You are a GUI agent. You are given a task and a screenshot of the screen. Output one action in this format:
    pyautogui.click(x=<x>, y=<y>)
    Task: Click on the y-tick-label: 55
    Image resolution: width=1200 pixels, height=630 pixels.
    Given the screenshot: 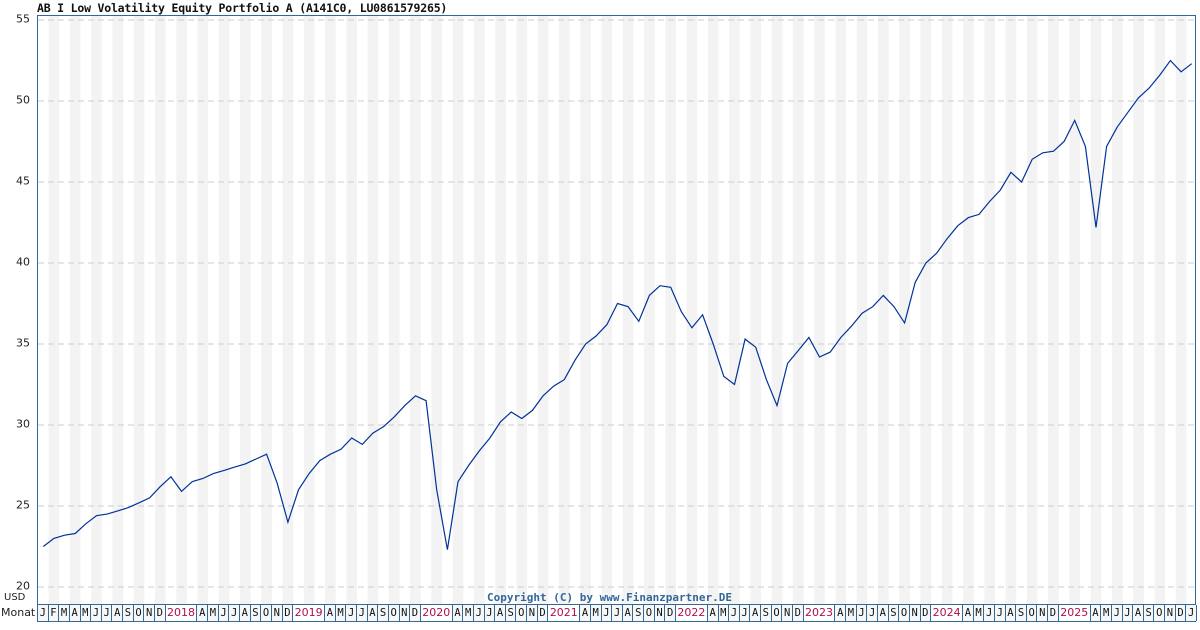 What is the action you would take?
    pyautogui.click(x=23, y=19)
    